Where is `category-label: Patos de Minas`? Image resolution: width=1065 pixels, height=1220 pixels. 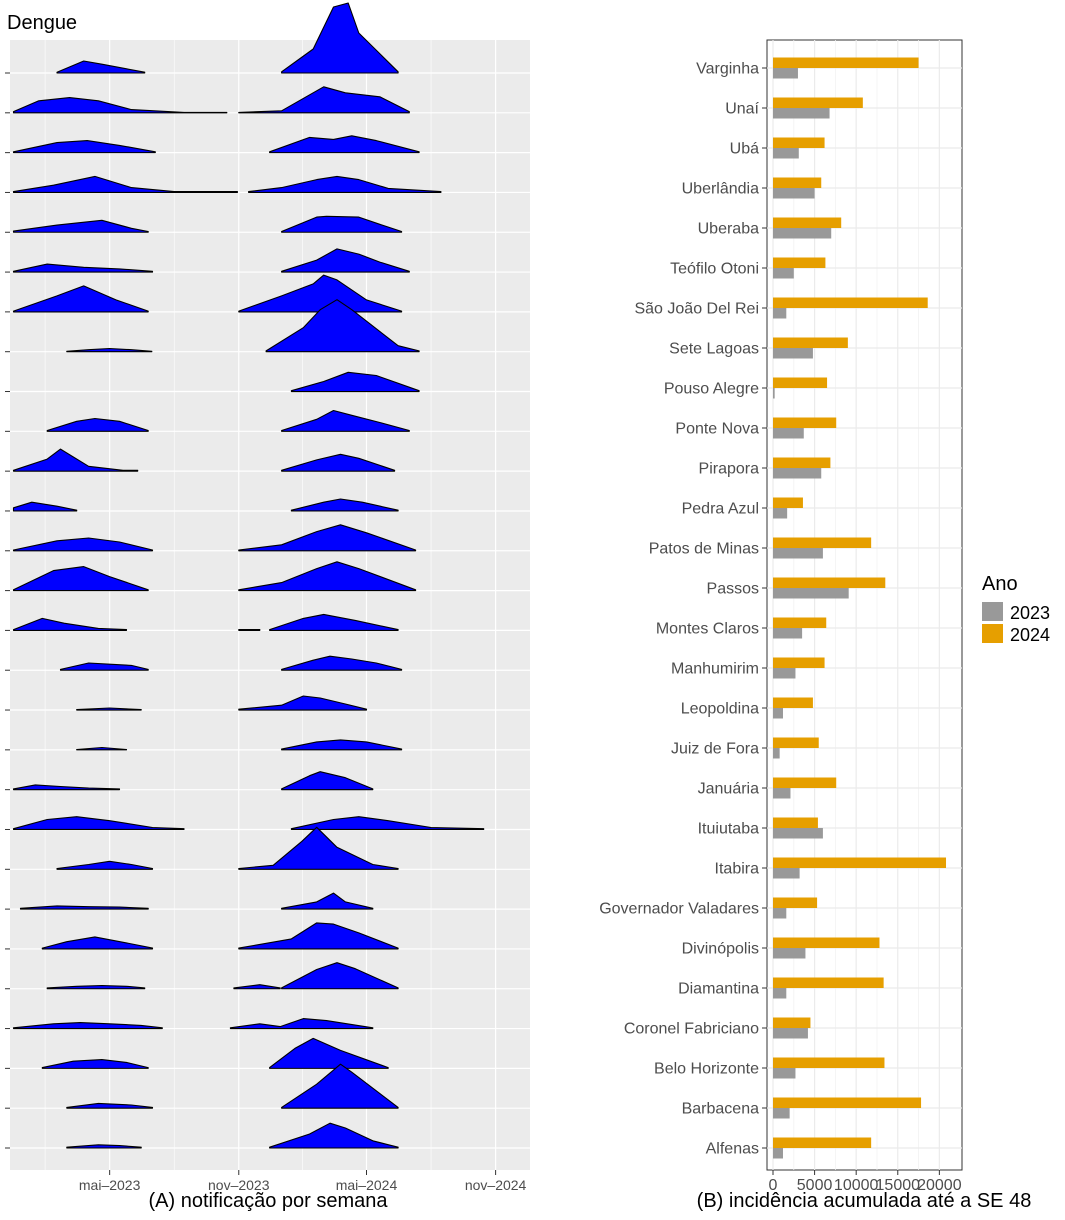
category-label: Patos de Minas is located at coordinates (704, 549).